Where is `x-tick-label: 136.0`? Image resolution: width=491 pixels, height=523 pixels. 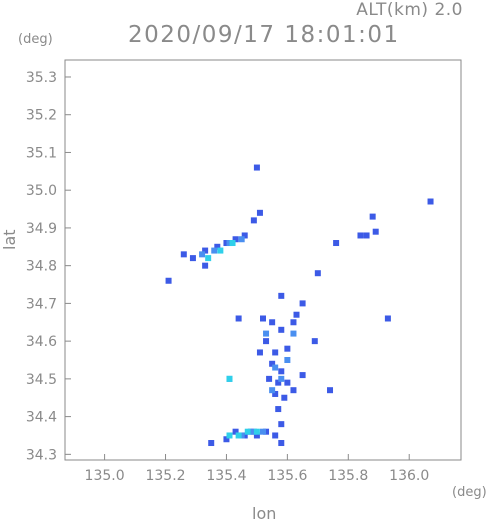
x-tick-label: 136.0 is located at coordinates (409, 476).